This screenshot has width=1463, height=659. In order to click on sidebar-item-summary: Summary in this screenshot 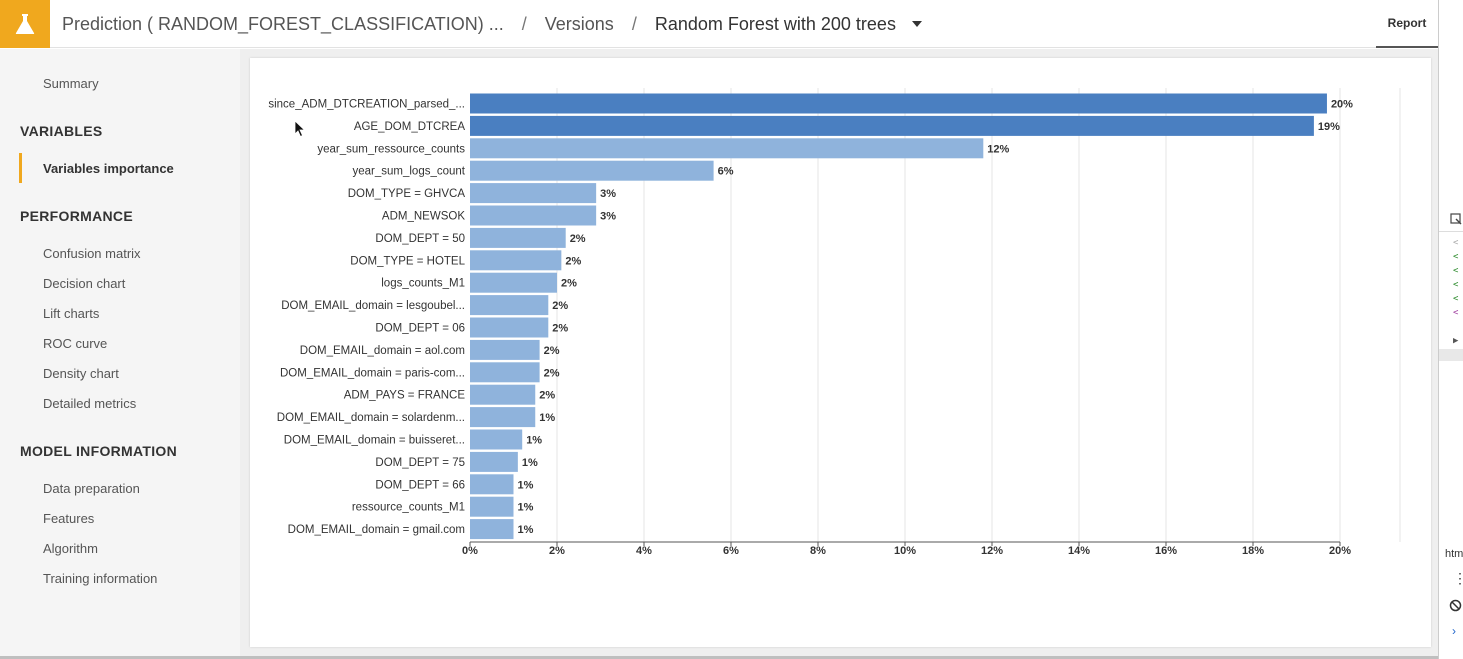, I will do `click(71, 83)`.